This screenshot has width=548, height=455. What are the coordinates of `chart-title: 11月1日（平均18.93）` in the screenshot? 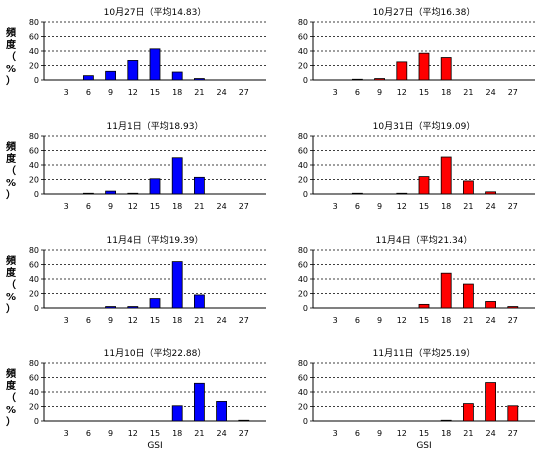 It's located at (155, 126).